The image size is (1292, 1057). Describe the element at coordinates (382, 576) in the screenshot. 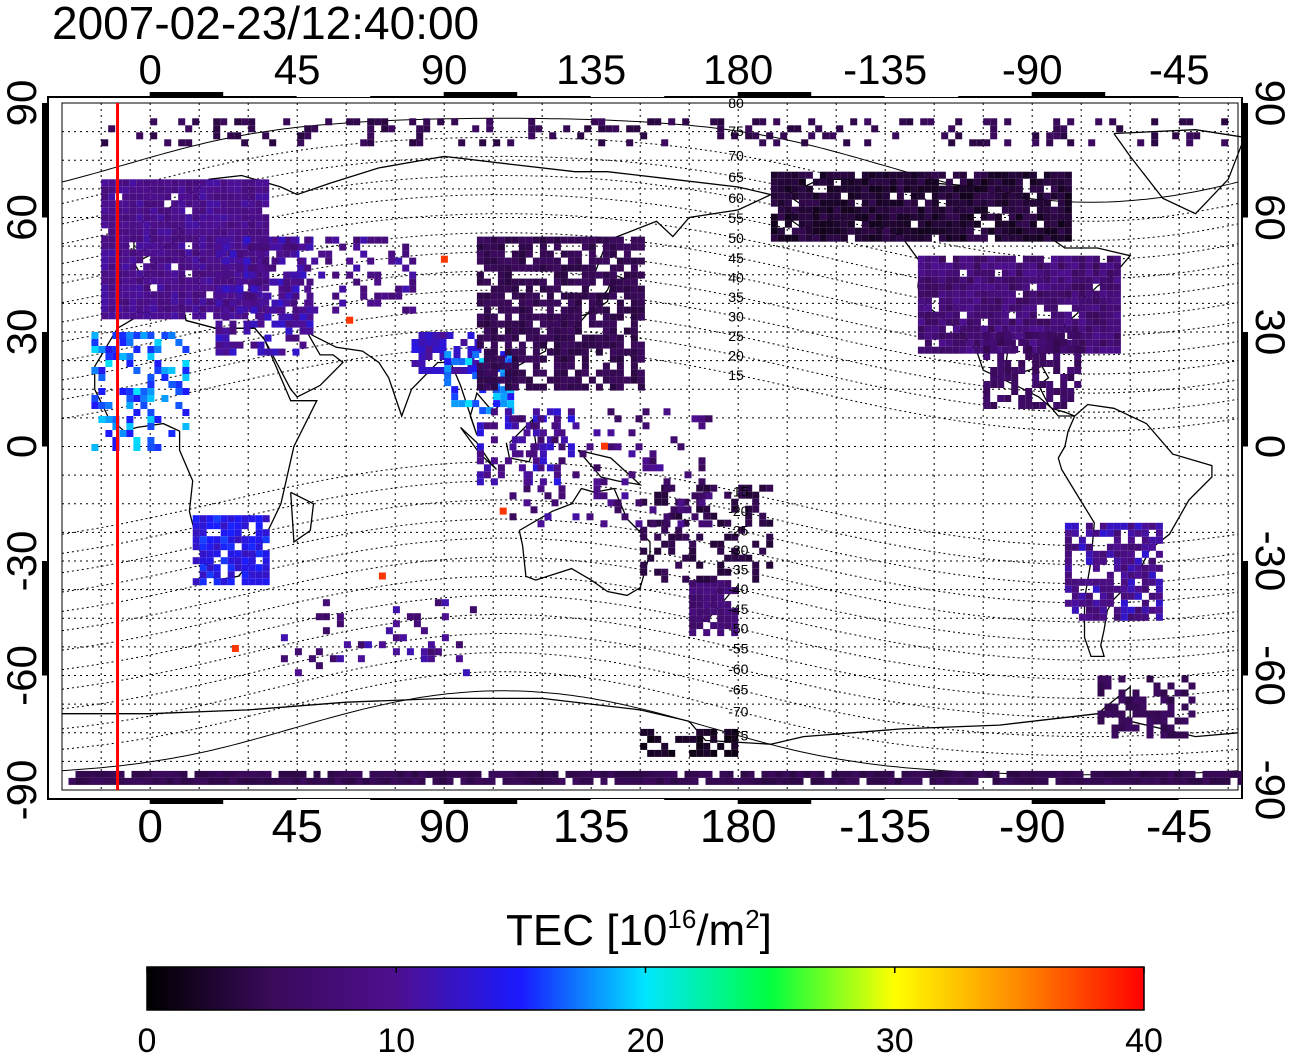

I see `tec-cell-high` at that location.